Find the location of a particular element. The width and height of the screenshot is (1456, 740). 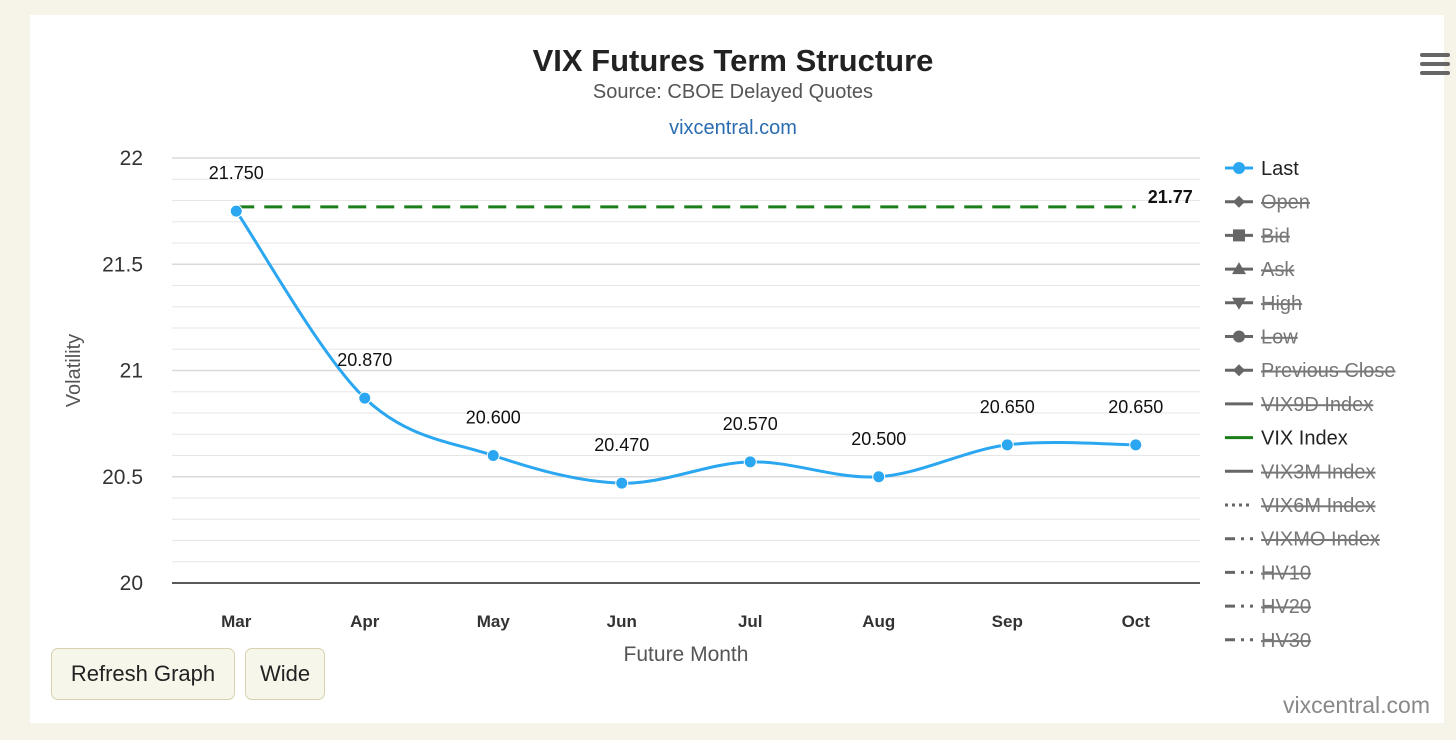

y-tick-label: 20.5 is located at coordinates (122, 477).